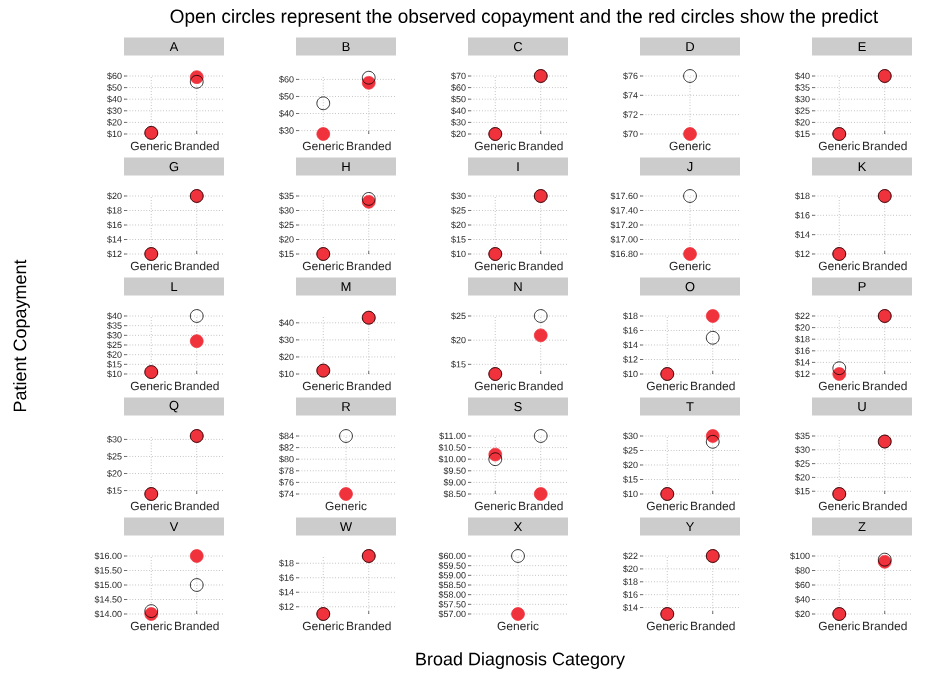 The image size is (948, 676). Describe the element at coordinates (520, 660) in the screenshot. I see `text: Broad Diagnosis Category` at that location.